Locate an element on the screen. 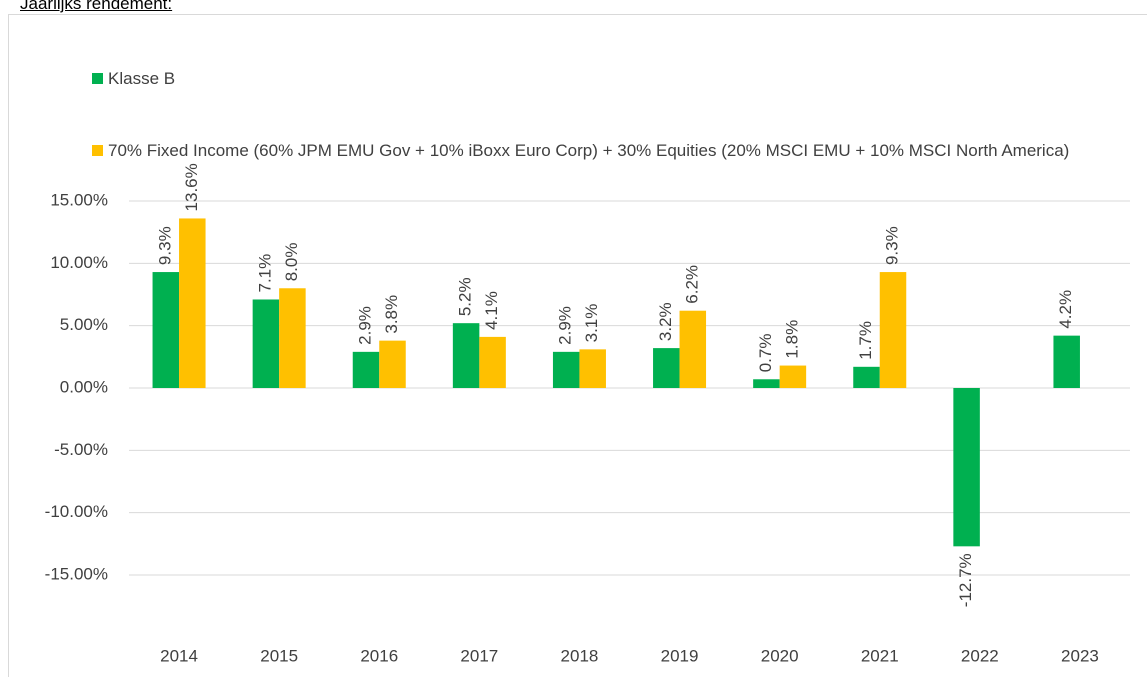  x-tick-label: 2015 is located at coordinates (279, 655).